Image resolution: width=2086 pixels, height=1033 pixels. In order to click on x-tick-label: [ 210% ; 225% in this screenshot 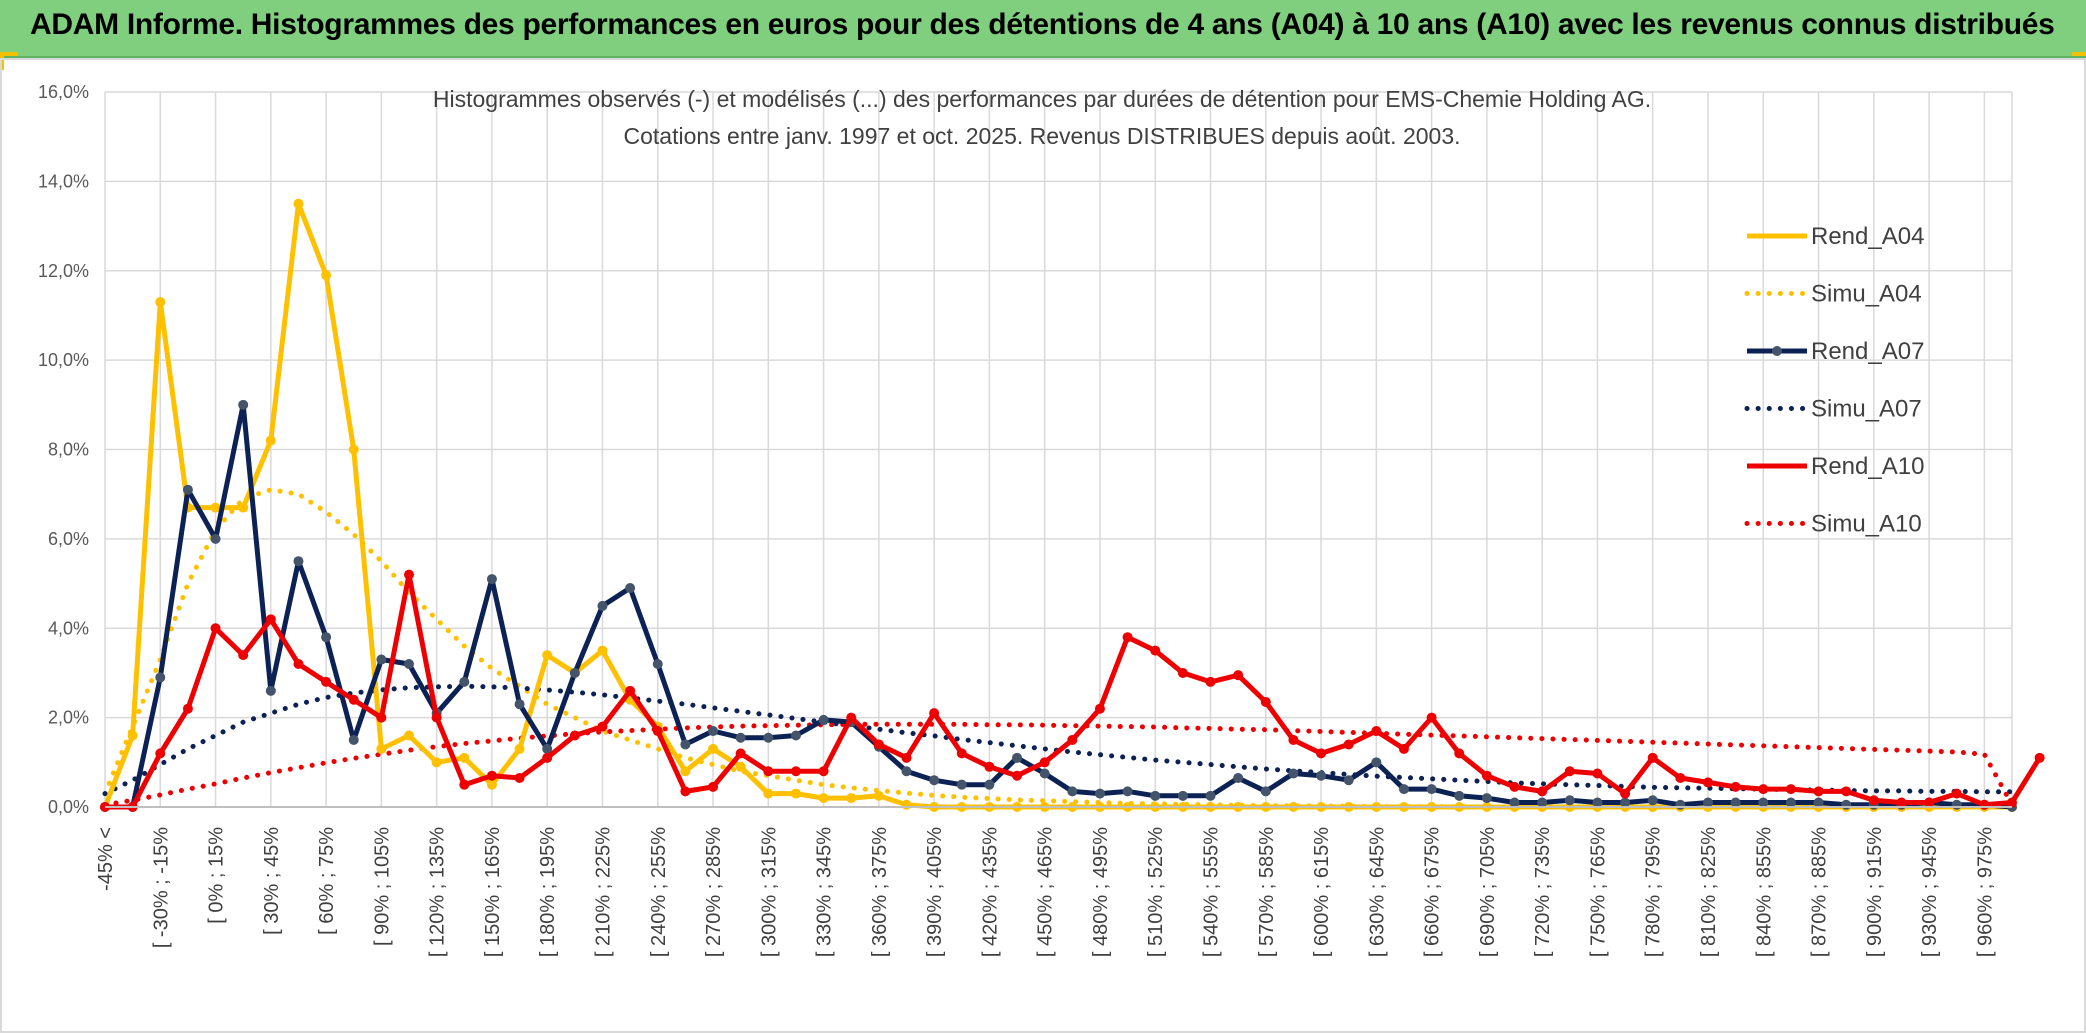, I will do `click(603, 892)`.